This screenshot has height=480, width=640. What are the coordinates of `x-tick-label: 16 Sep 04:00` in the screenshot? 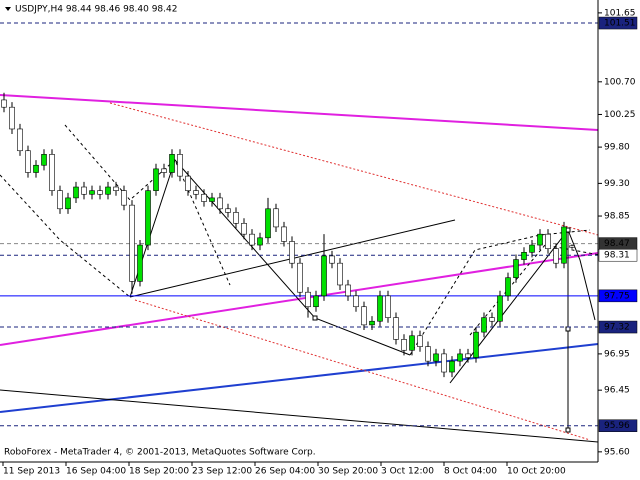 It's located at (96, 472).